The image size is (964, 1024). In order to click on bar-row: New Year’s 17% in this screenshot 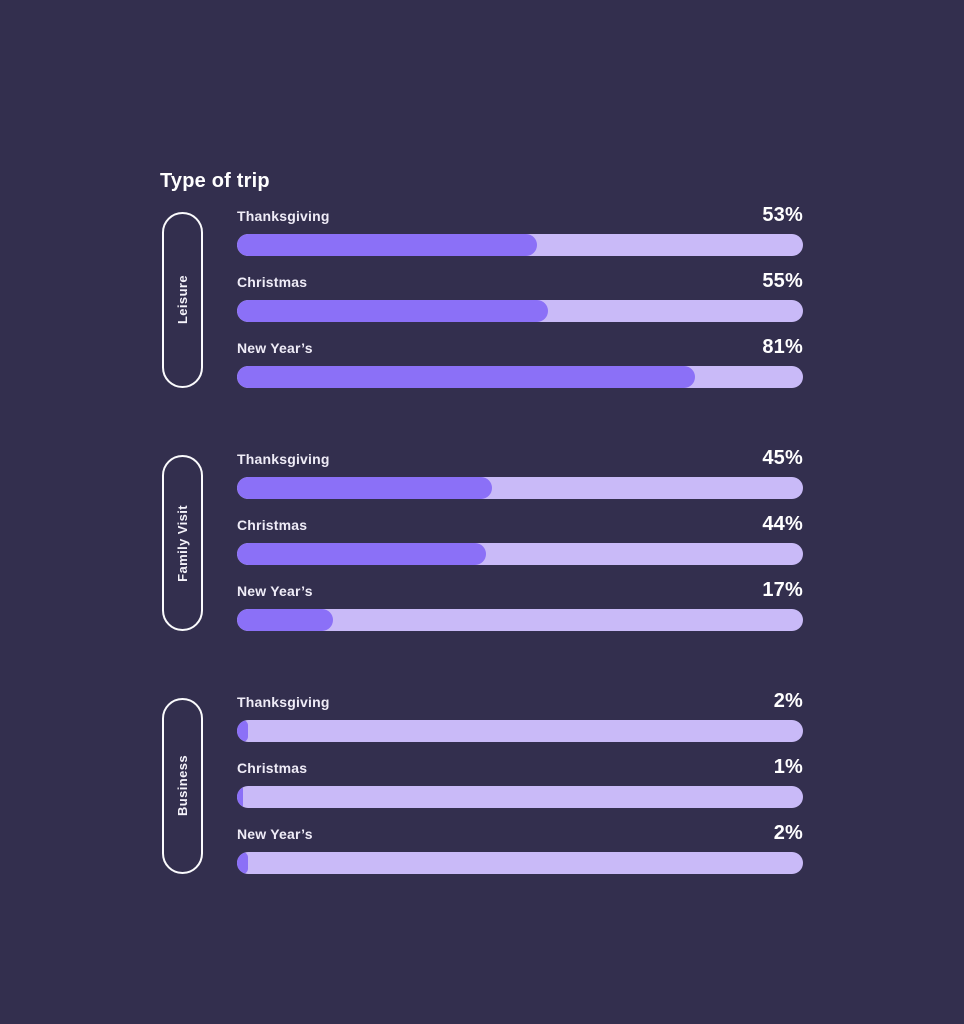, I will do `click(520, 605)`.